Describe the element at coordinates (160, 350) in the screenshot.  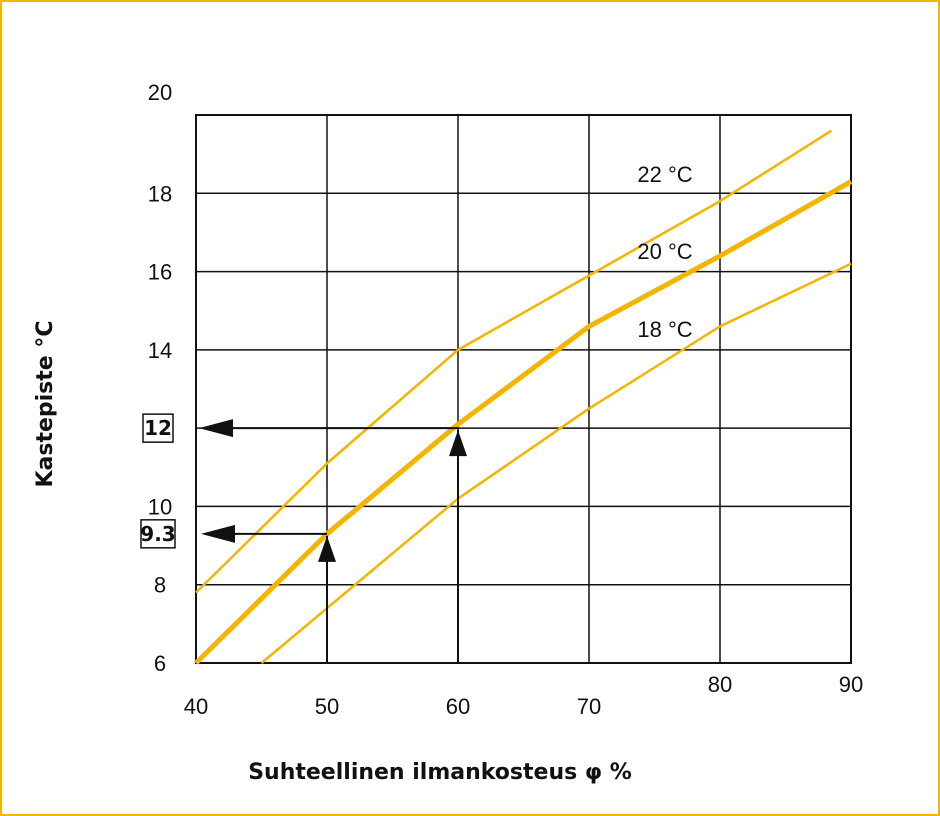
I see `y-tick-label: 14` at that location.